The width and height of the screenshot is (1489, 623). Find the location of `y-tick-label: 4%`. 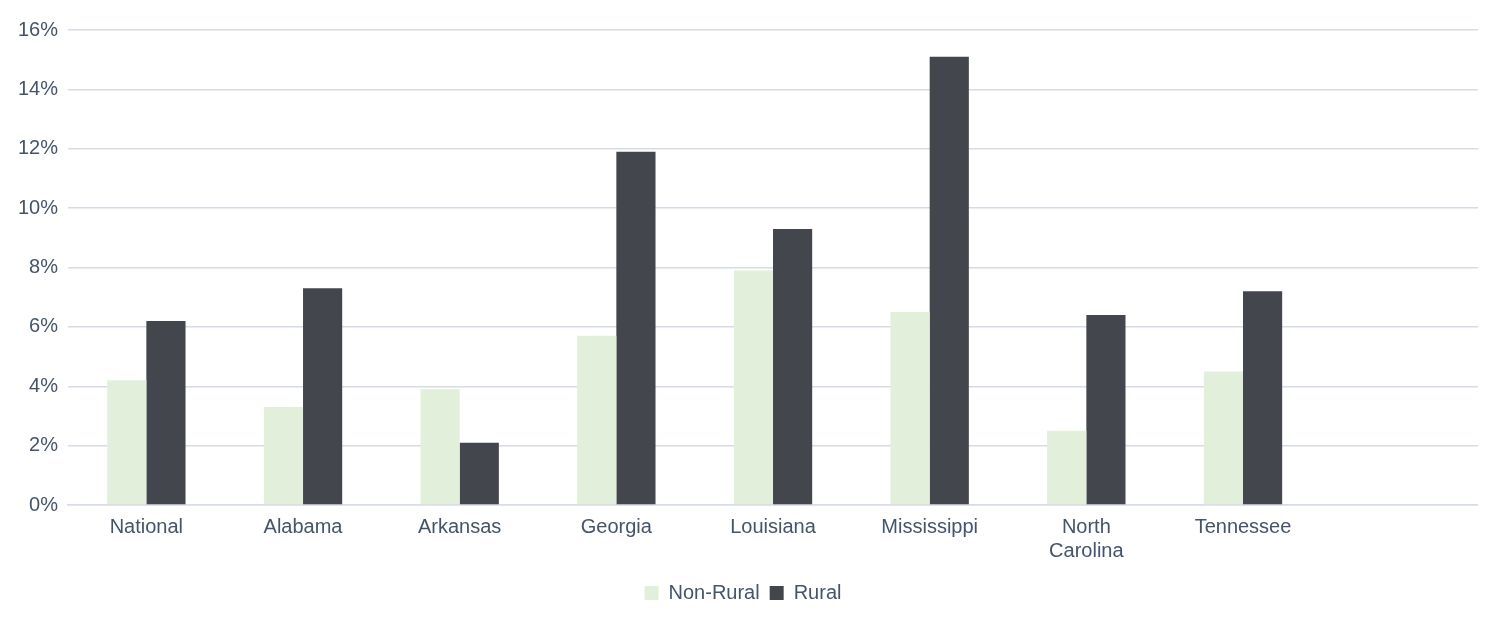

y-tick-label: 4% is located at coordinates (44, 384).